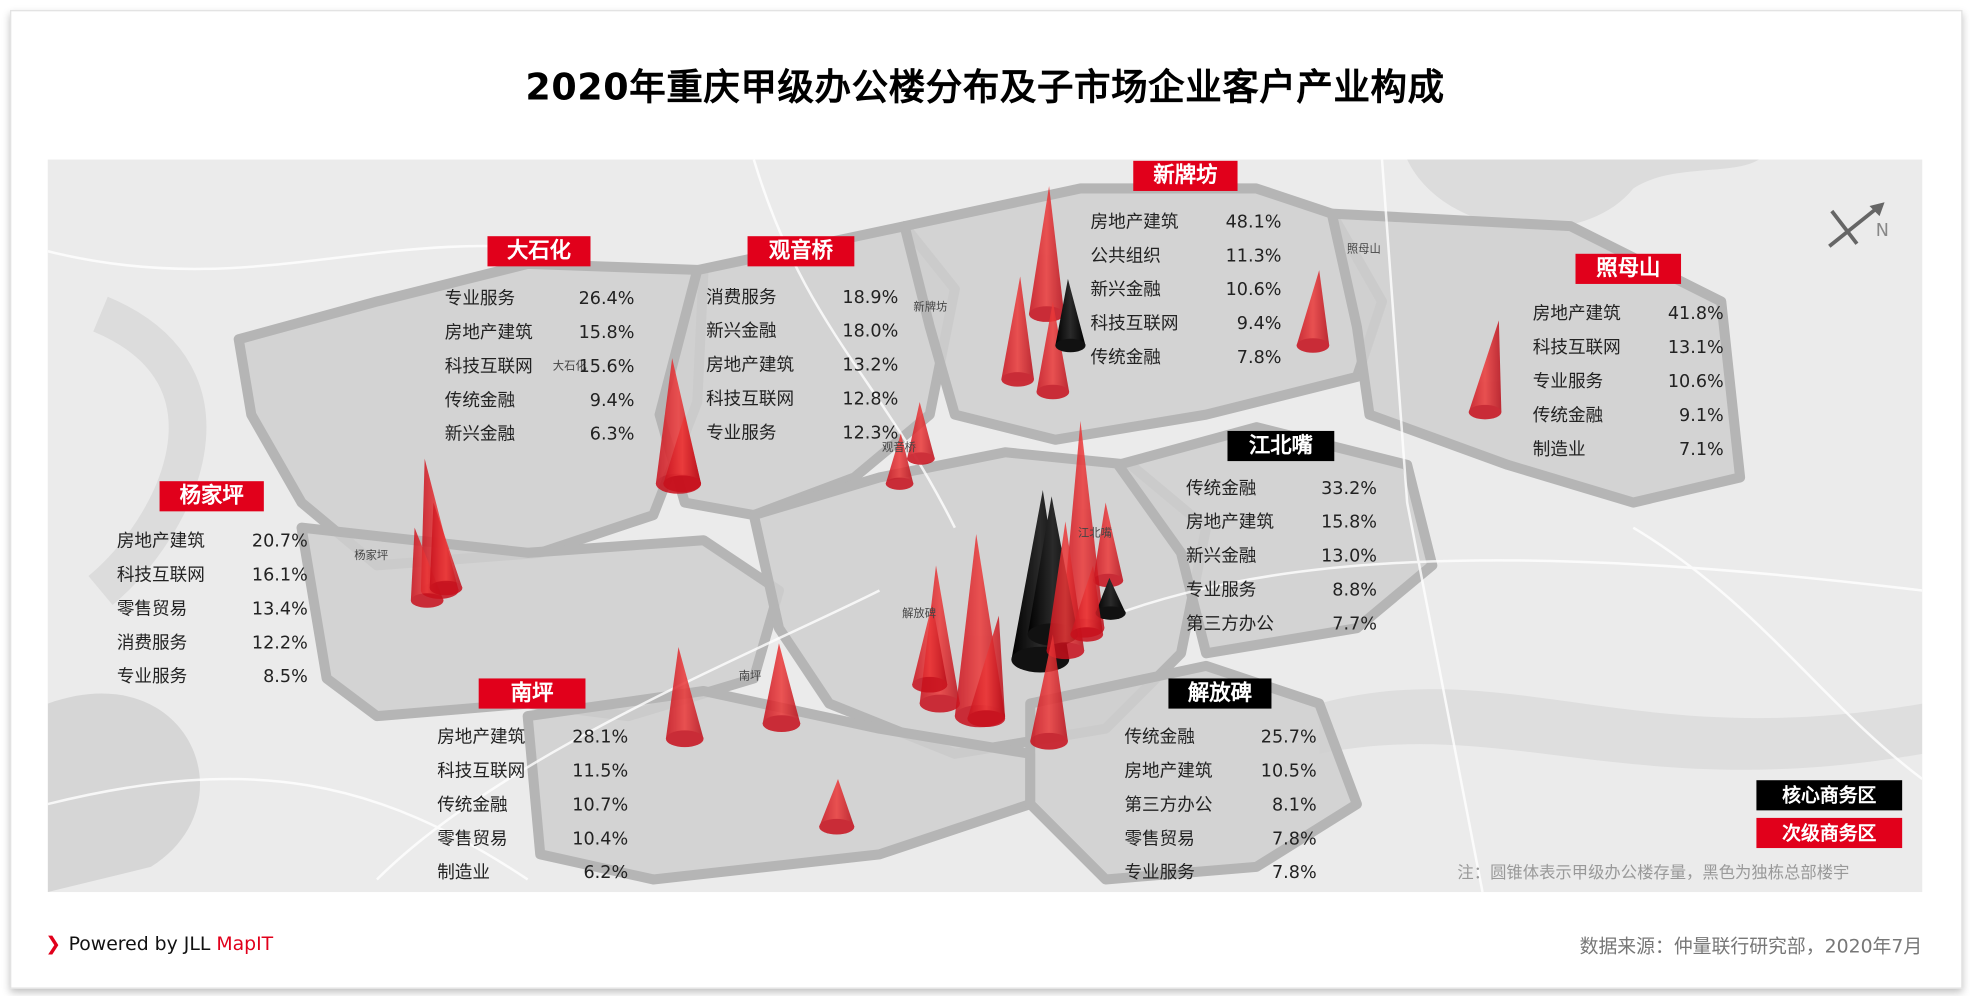 The image size is (1970, 996). What do you see at coordinates (1220, 777) in the screenshot?
I see `sector-row: 房地产建筑 10.5%` at bounding box center [1220, 777].